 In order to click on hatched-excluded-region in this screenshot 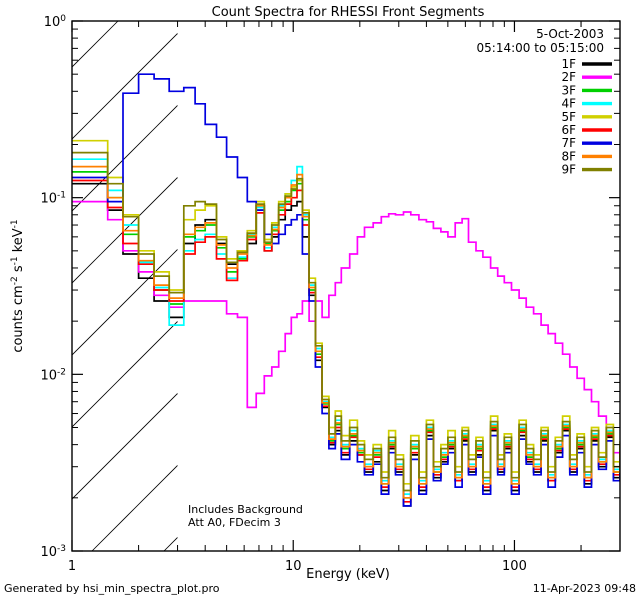, I will do `click(125, 286)`.